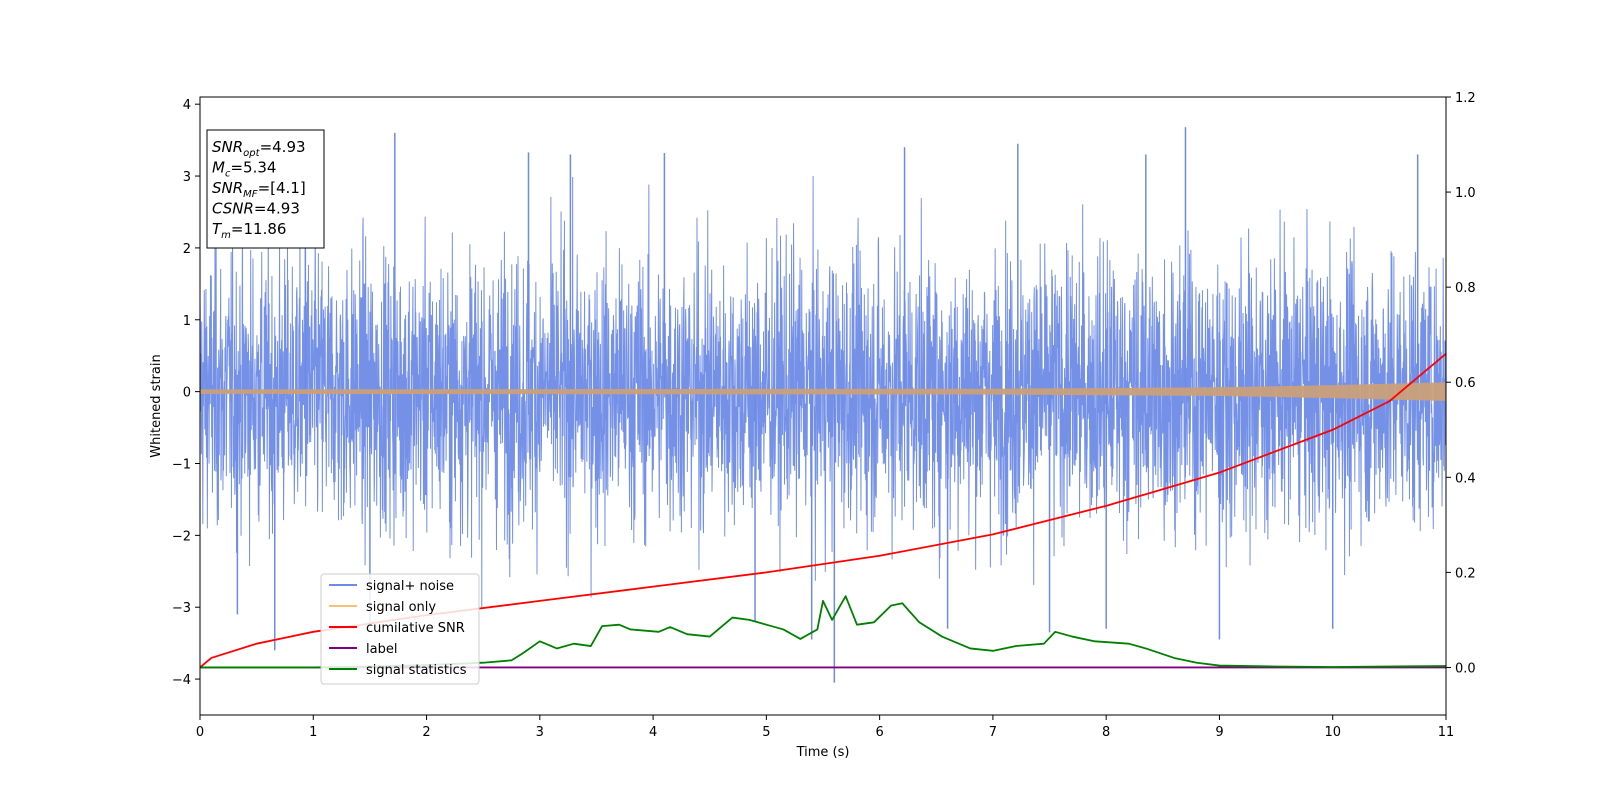  Describe the element at coordinates (1465, 668) in the screenshot. I see `y-right-tick-label: 0.0` at that location.